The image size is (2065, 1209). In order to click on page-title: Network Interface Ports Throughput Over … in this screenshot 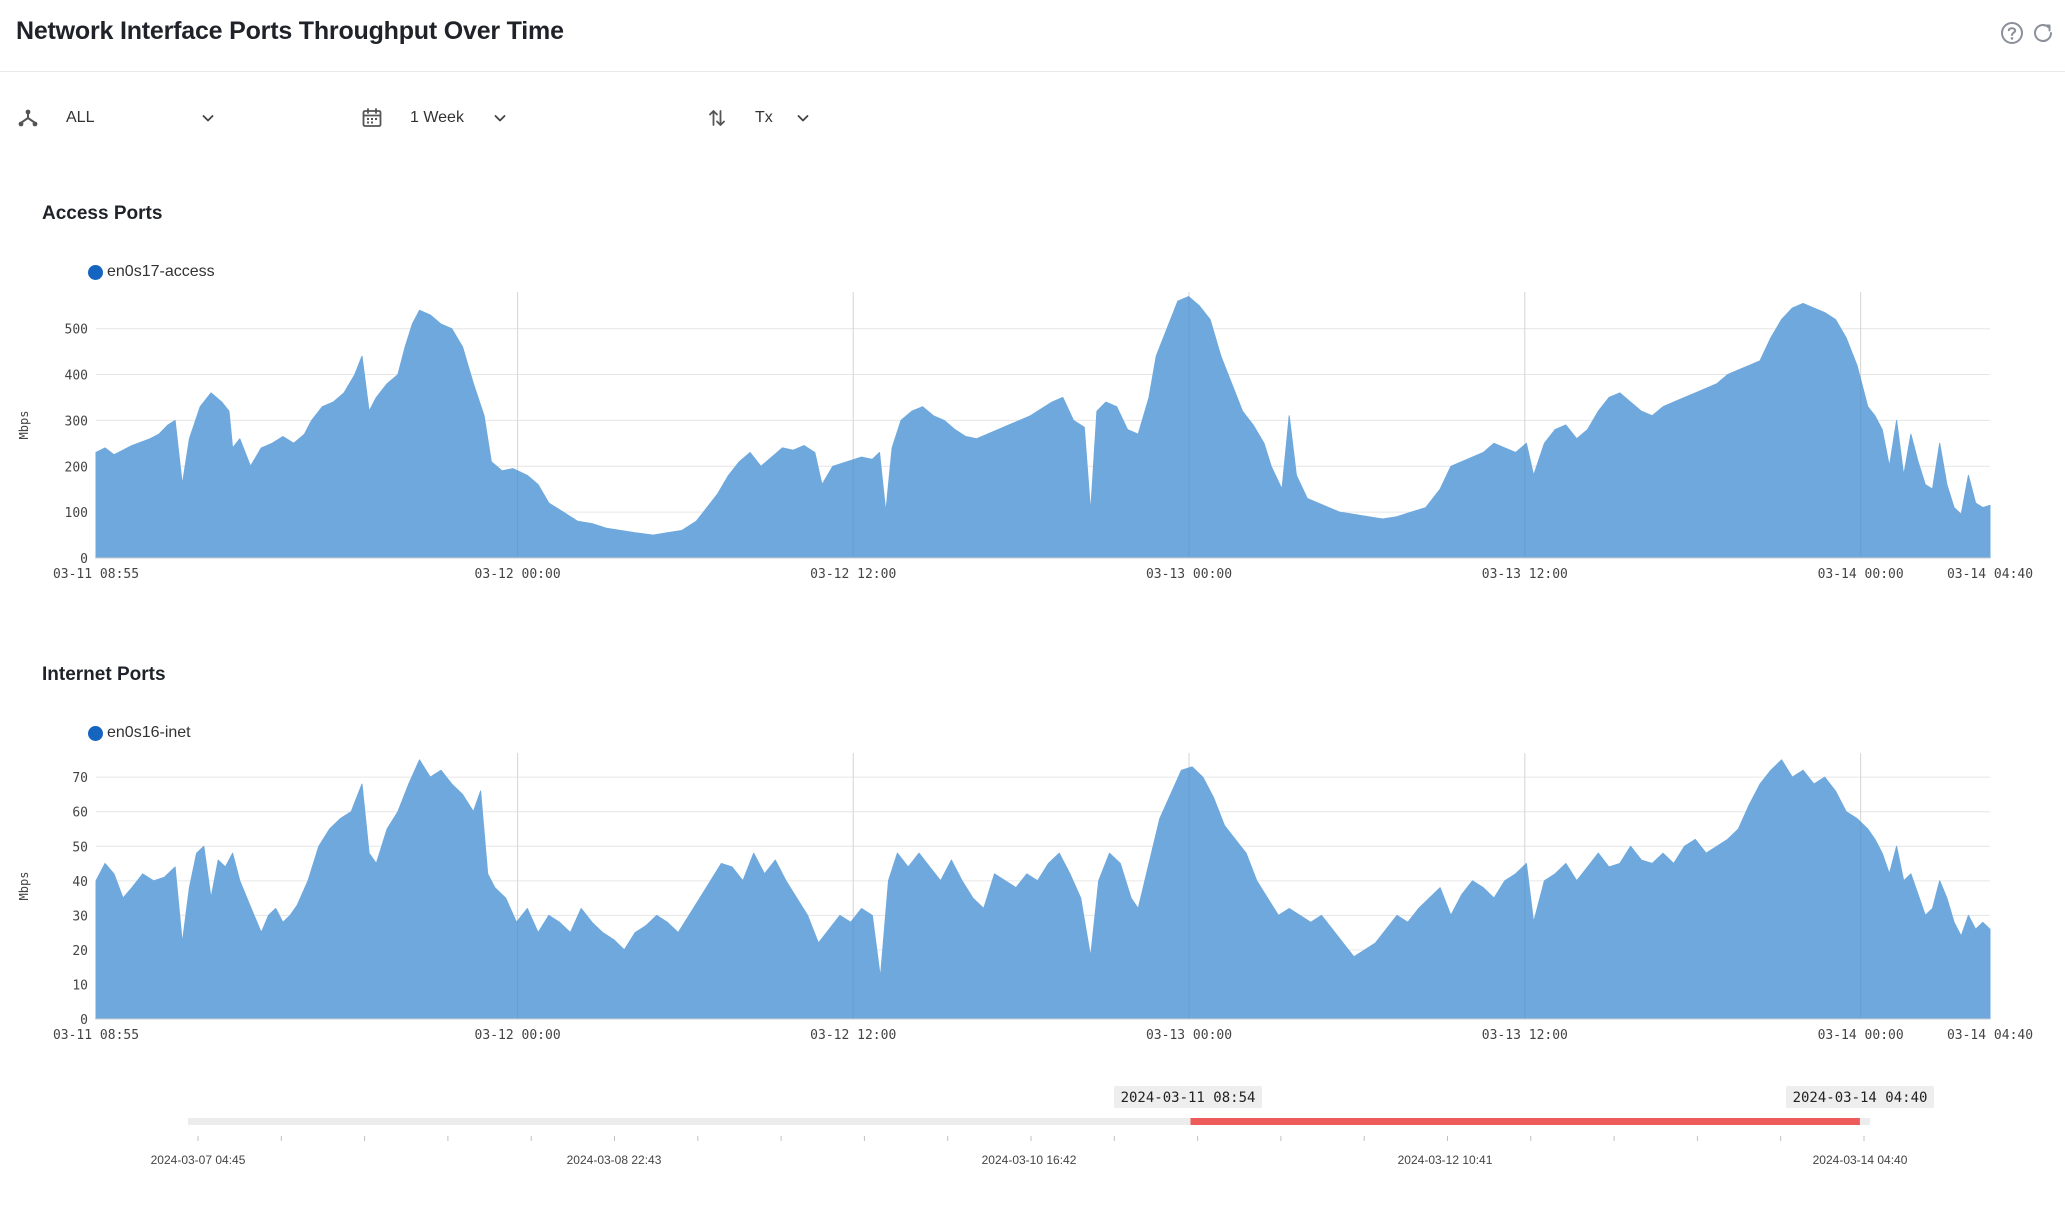, I will do `click(290, 31)`.